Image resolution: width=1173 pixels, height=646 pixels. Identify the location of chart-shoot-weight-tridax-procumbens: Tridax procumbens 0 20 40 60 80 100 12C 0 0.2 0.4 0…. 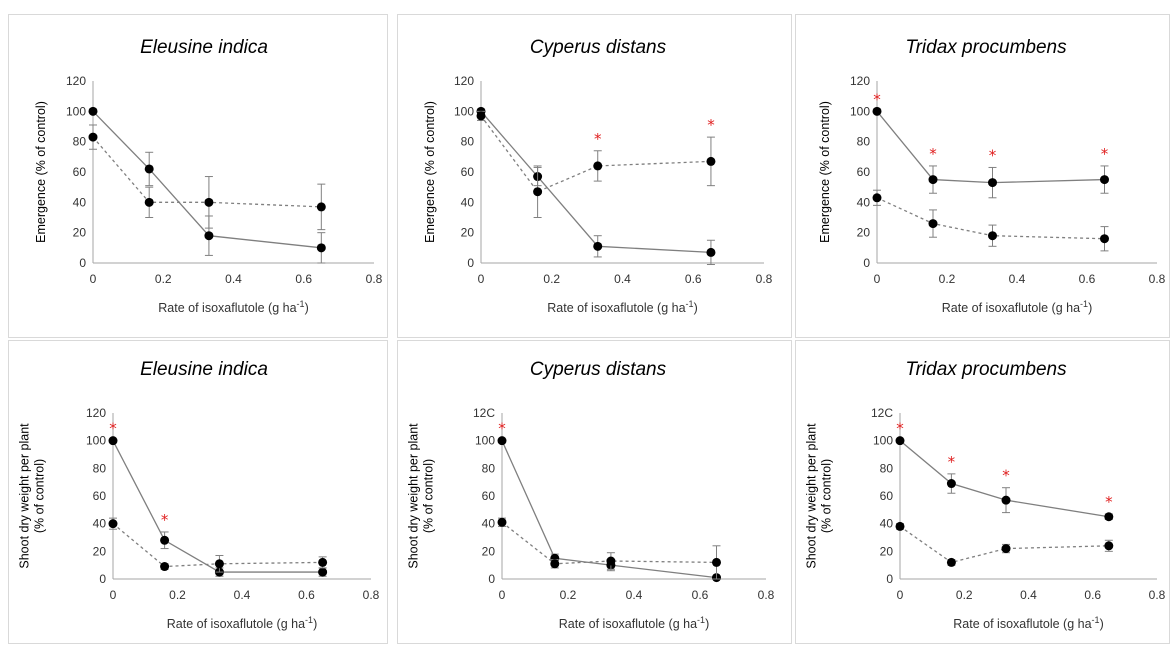
(985, 495).